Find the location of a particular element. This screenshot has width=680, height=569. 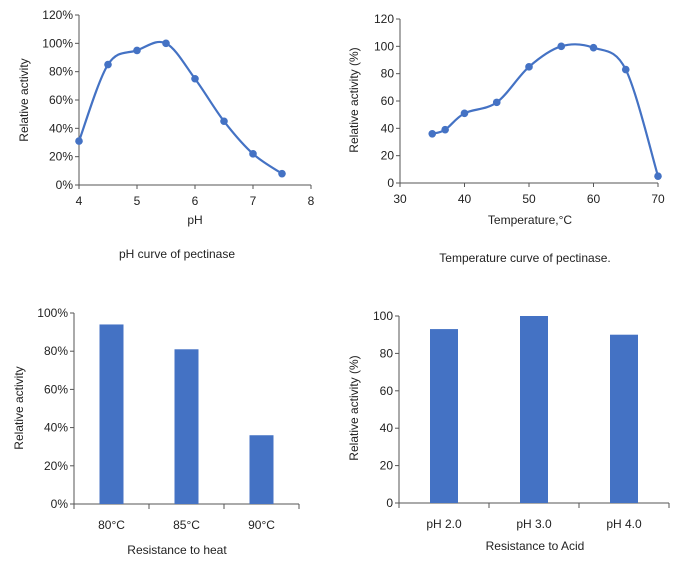

chart-caption: Resistance to heat is located at coordinates (177, 550).